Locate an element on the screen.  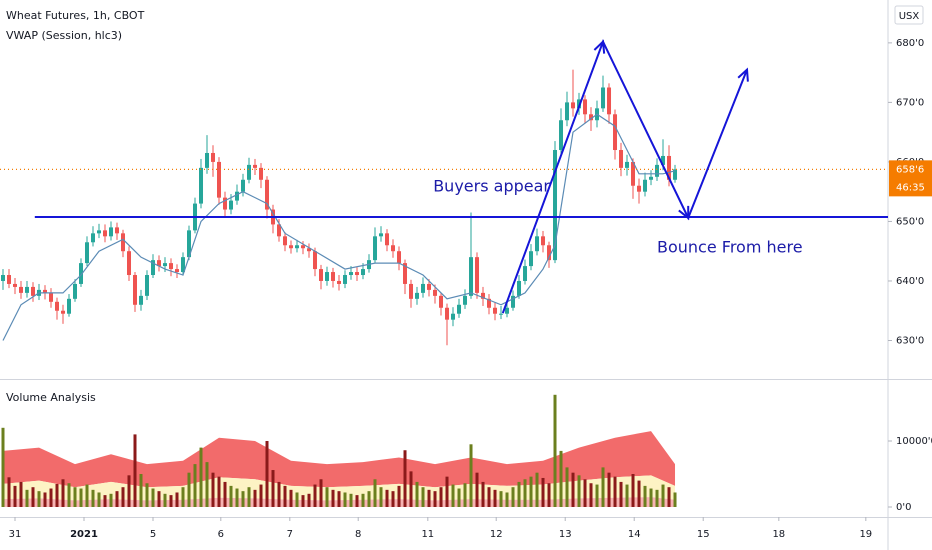
currency-box is located at coordinates (909, 15).